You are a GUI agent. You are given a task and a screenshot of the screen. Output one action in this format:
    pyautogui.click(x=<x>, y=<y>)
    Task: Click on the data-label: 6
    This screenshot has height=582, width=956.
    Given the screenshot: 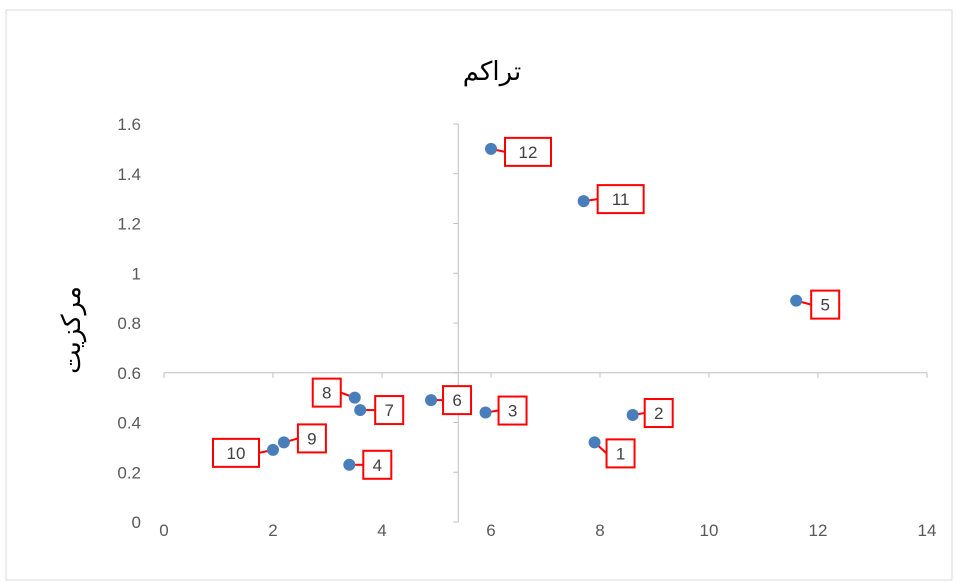 What is the action you would take?
    pyautogui.click(x=456, y=400)
    